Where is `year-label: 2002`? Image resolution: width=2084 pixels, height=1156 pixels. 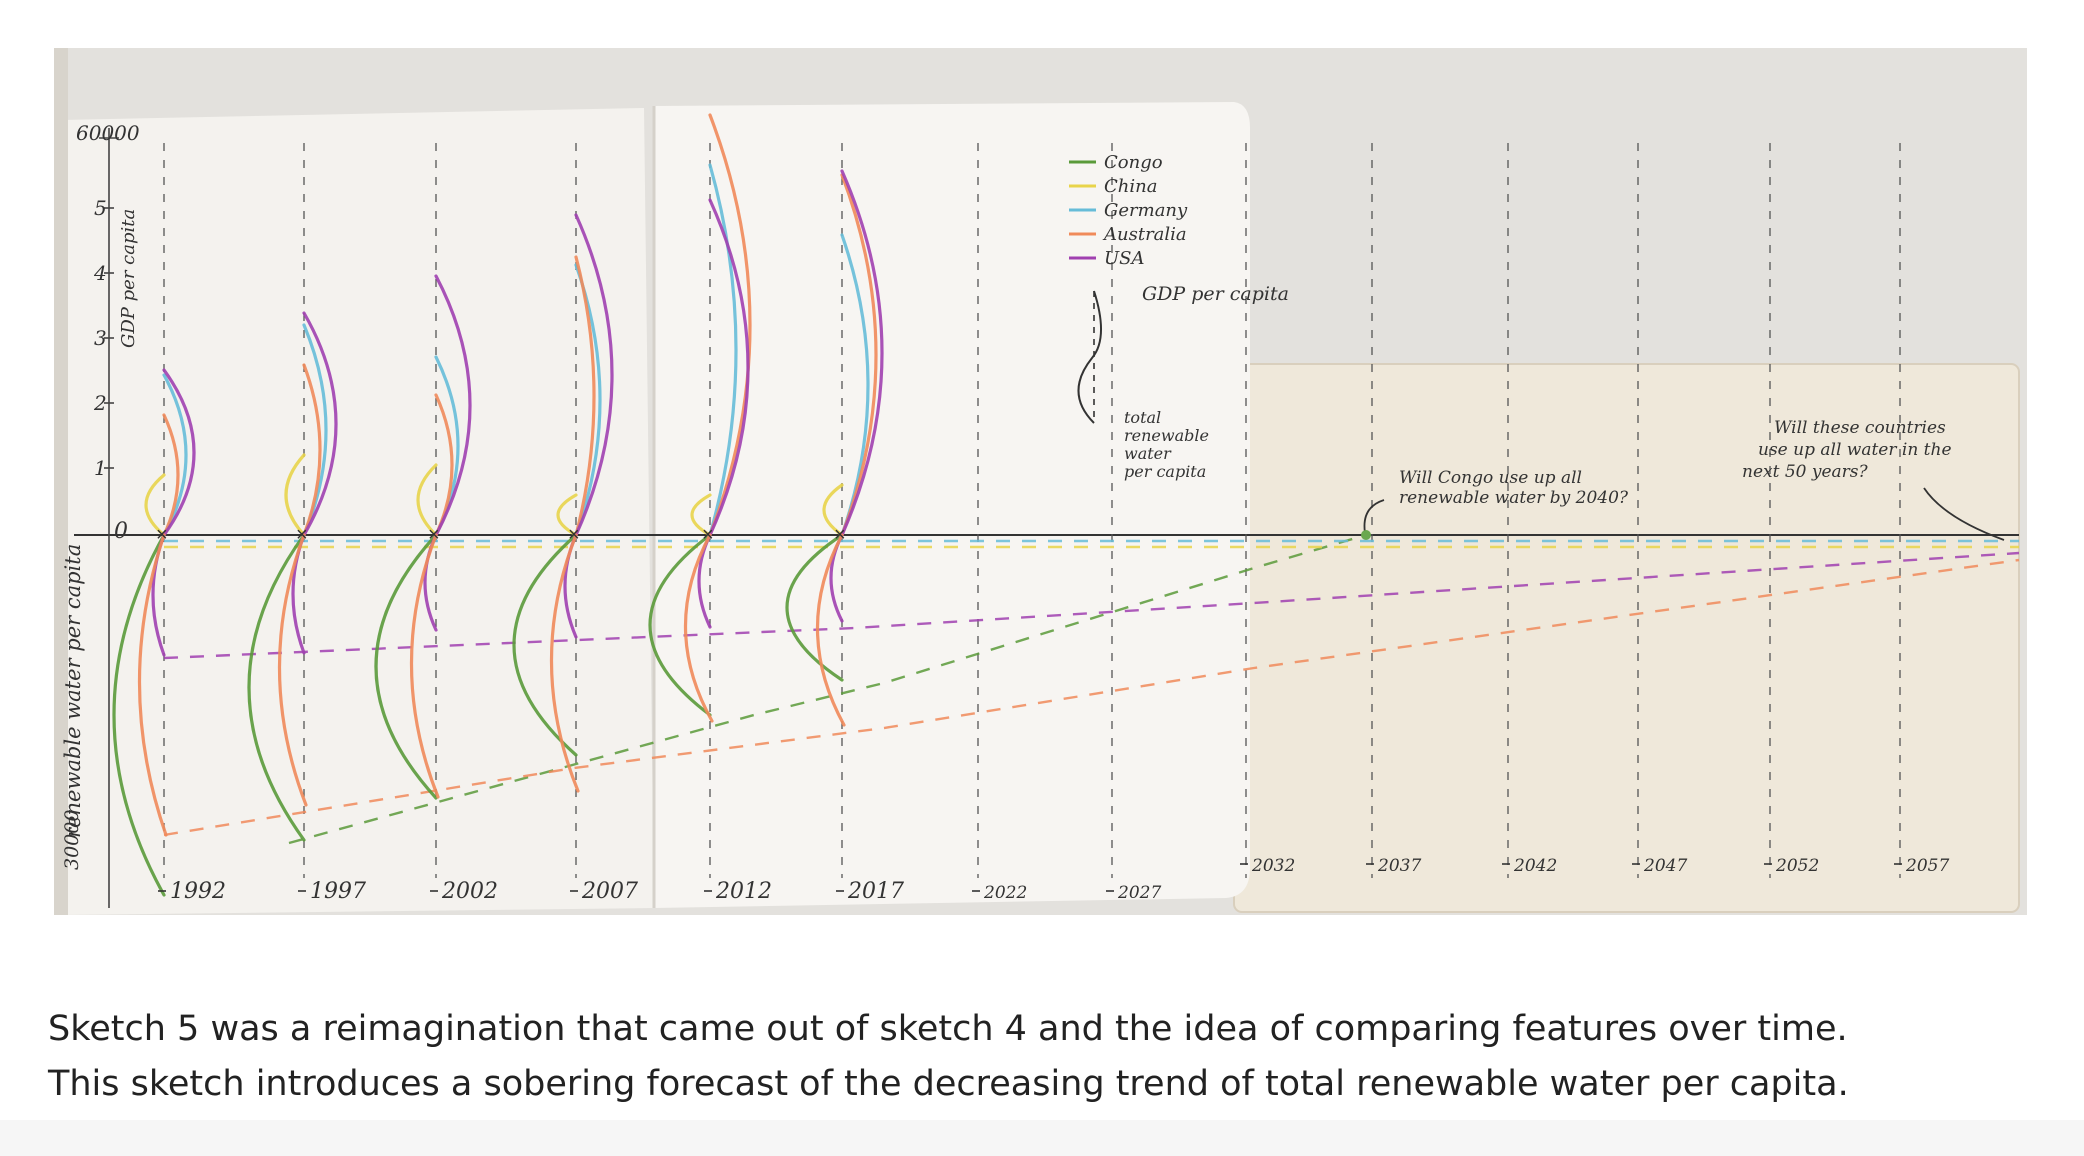 year-label: 2002 is located at coordinates (469, 891).